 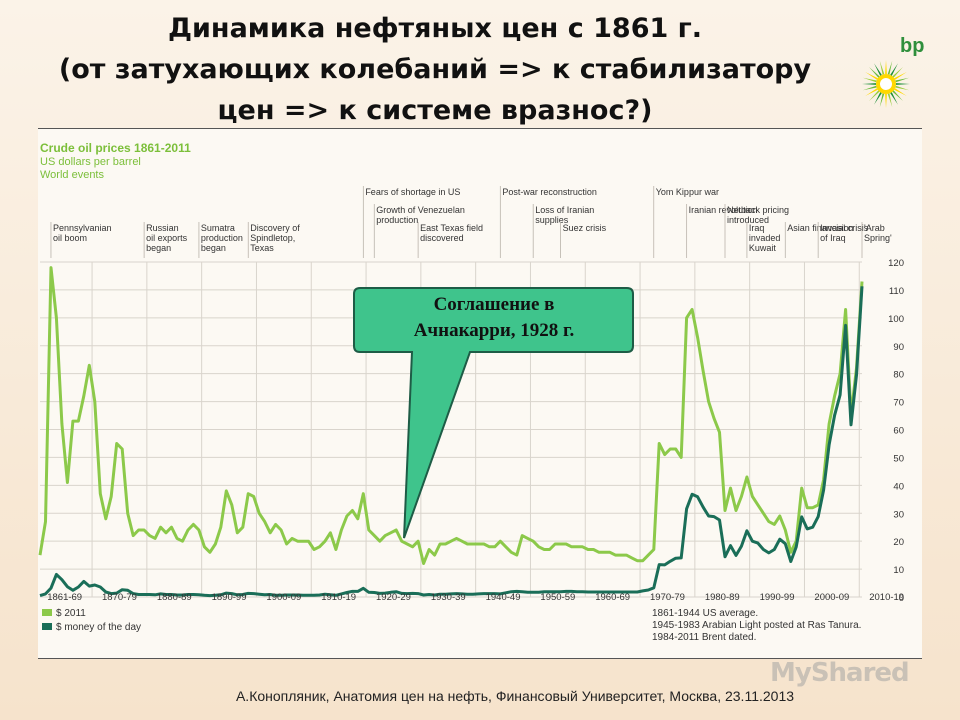 I want to click on x-tick-label: 1920-29, so click(x=393, y=597).